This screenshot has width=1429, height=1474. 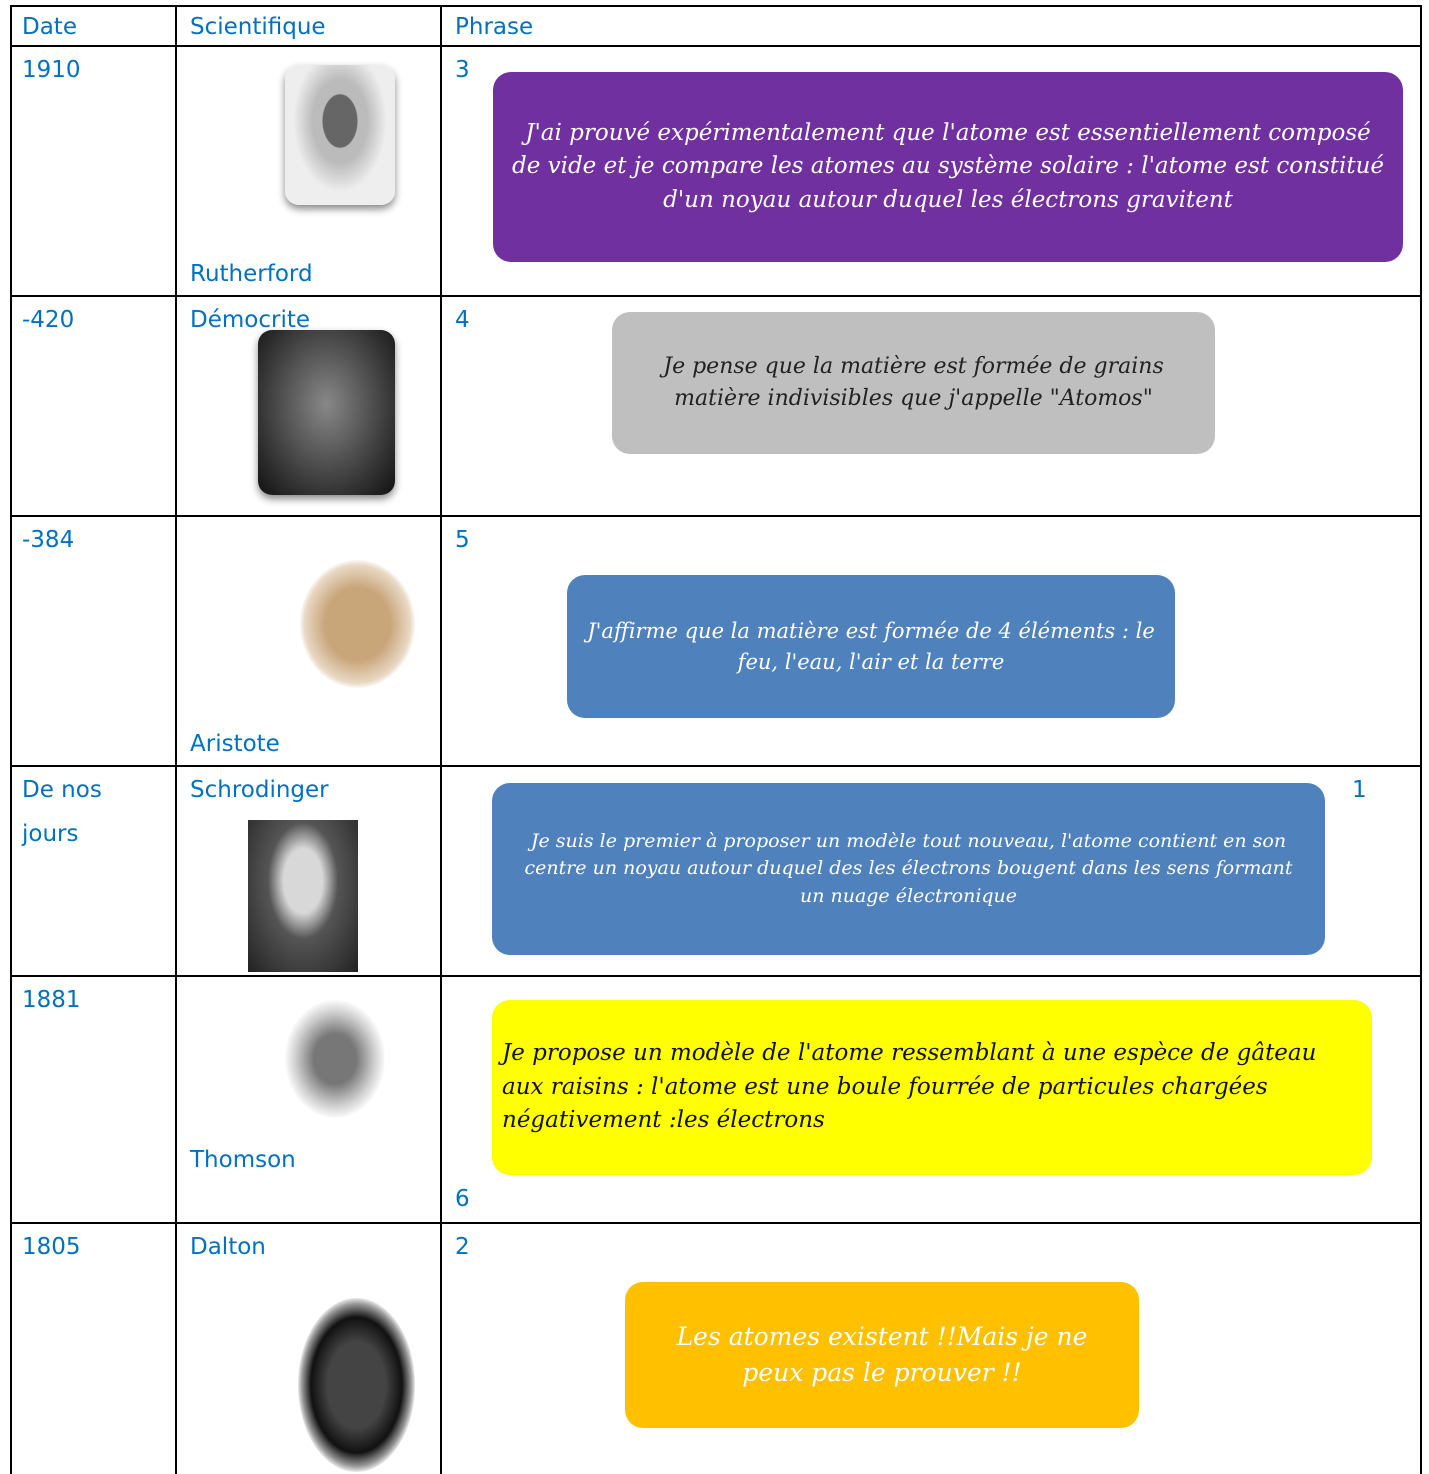 I want to click on date: De nos jours, so click(x=62, y=812).